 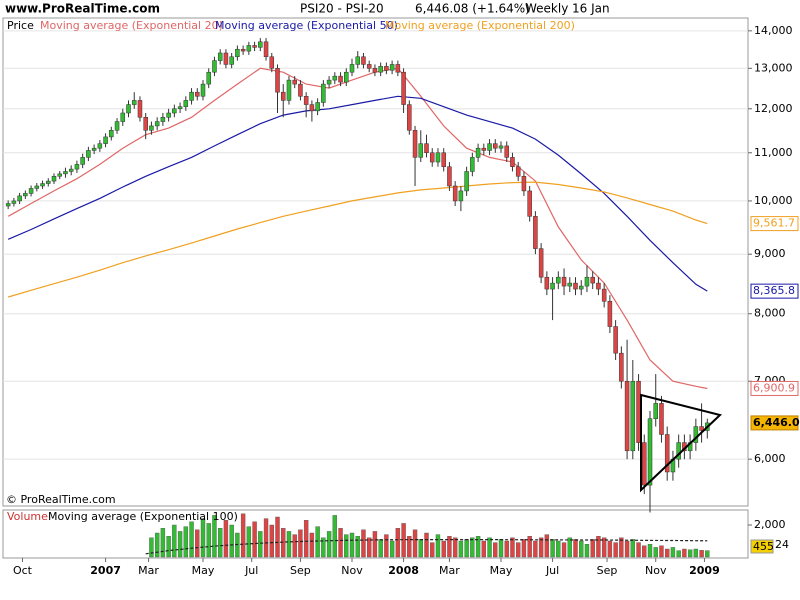 What do you see at coordinates (773, 30) in the screenshot?
I see `y-tick-label: 14,000` at bounding box center [773, 30].